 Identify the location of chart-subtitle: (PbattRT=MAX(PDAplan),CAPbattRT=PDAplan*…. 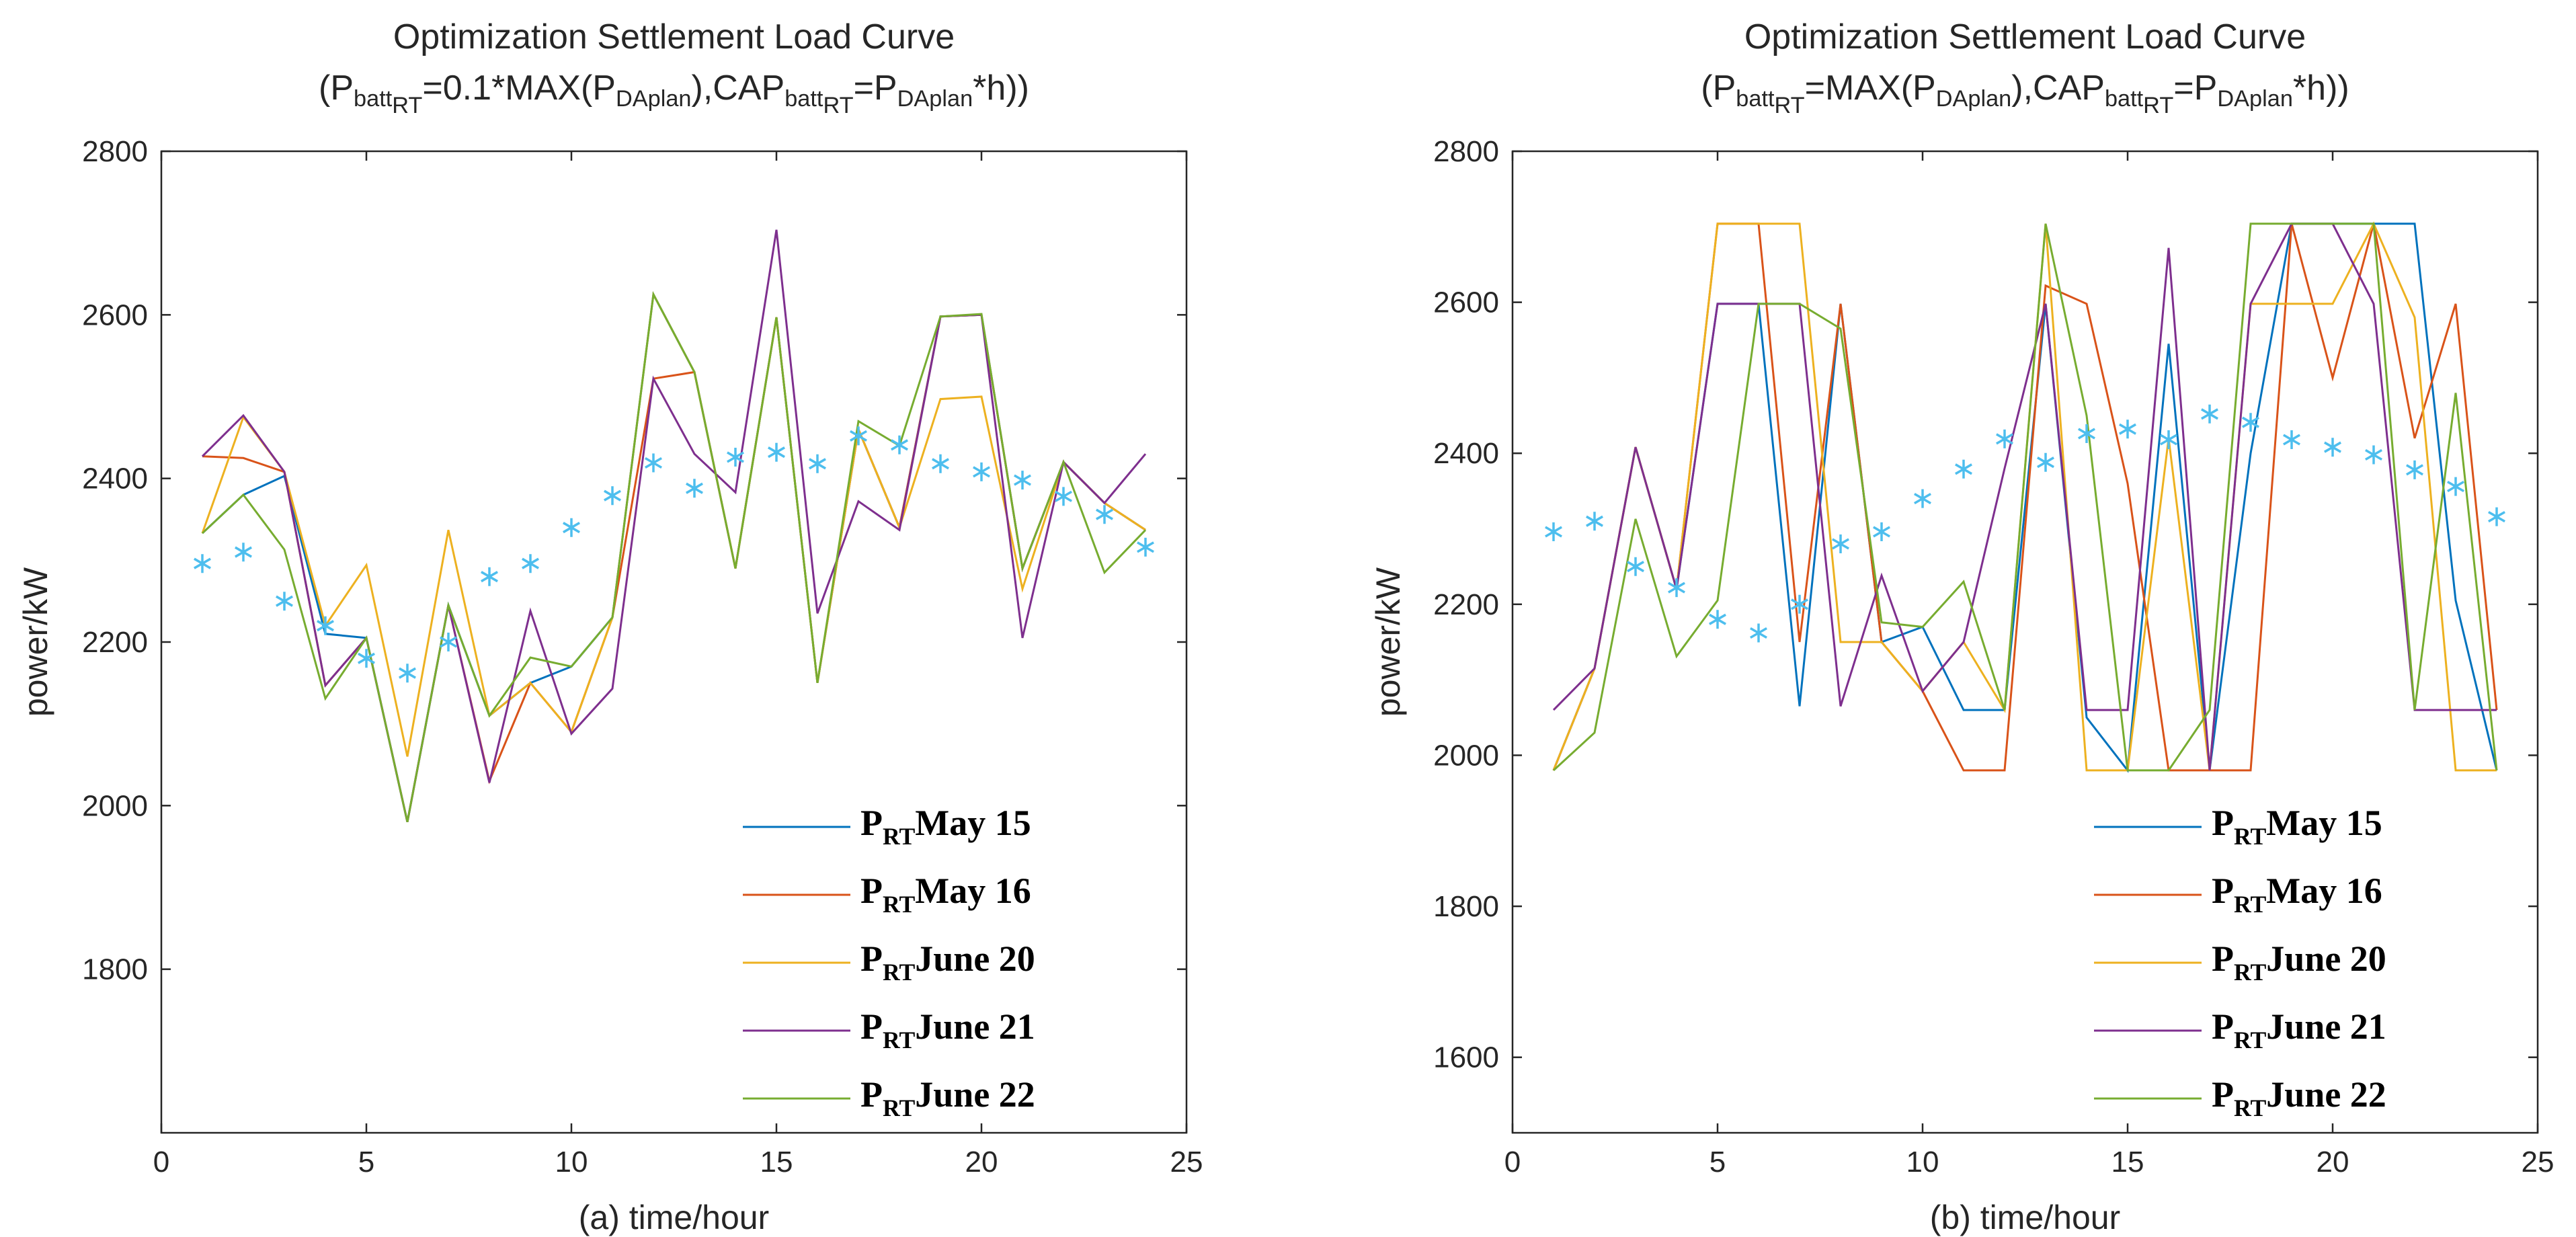
(2025, 93).